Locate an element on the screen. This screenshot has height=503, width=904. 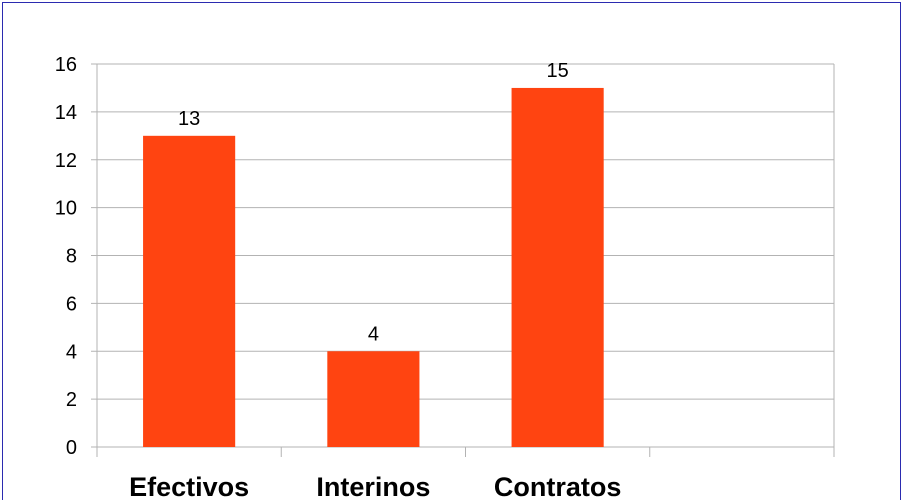
data-label-interinos: 4 is located at coordinates (373, 334).